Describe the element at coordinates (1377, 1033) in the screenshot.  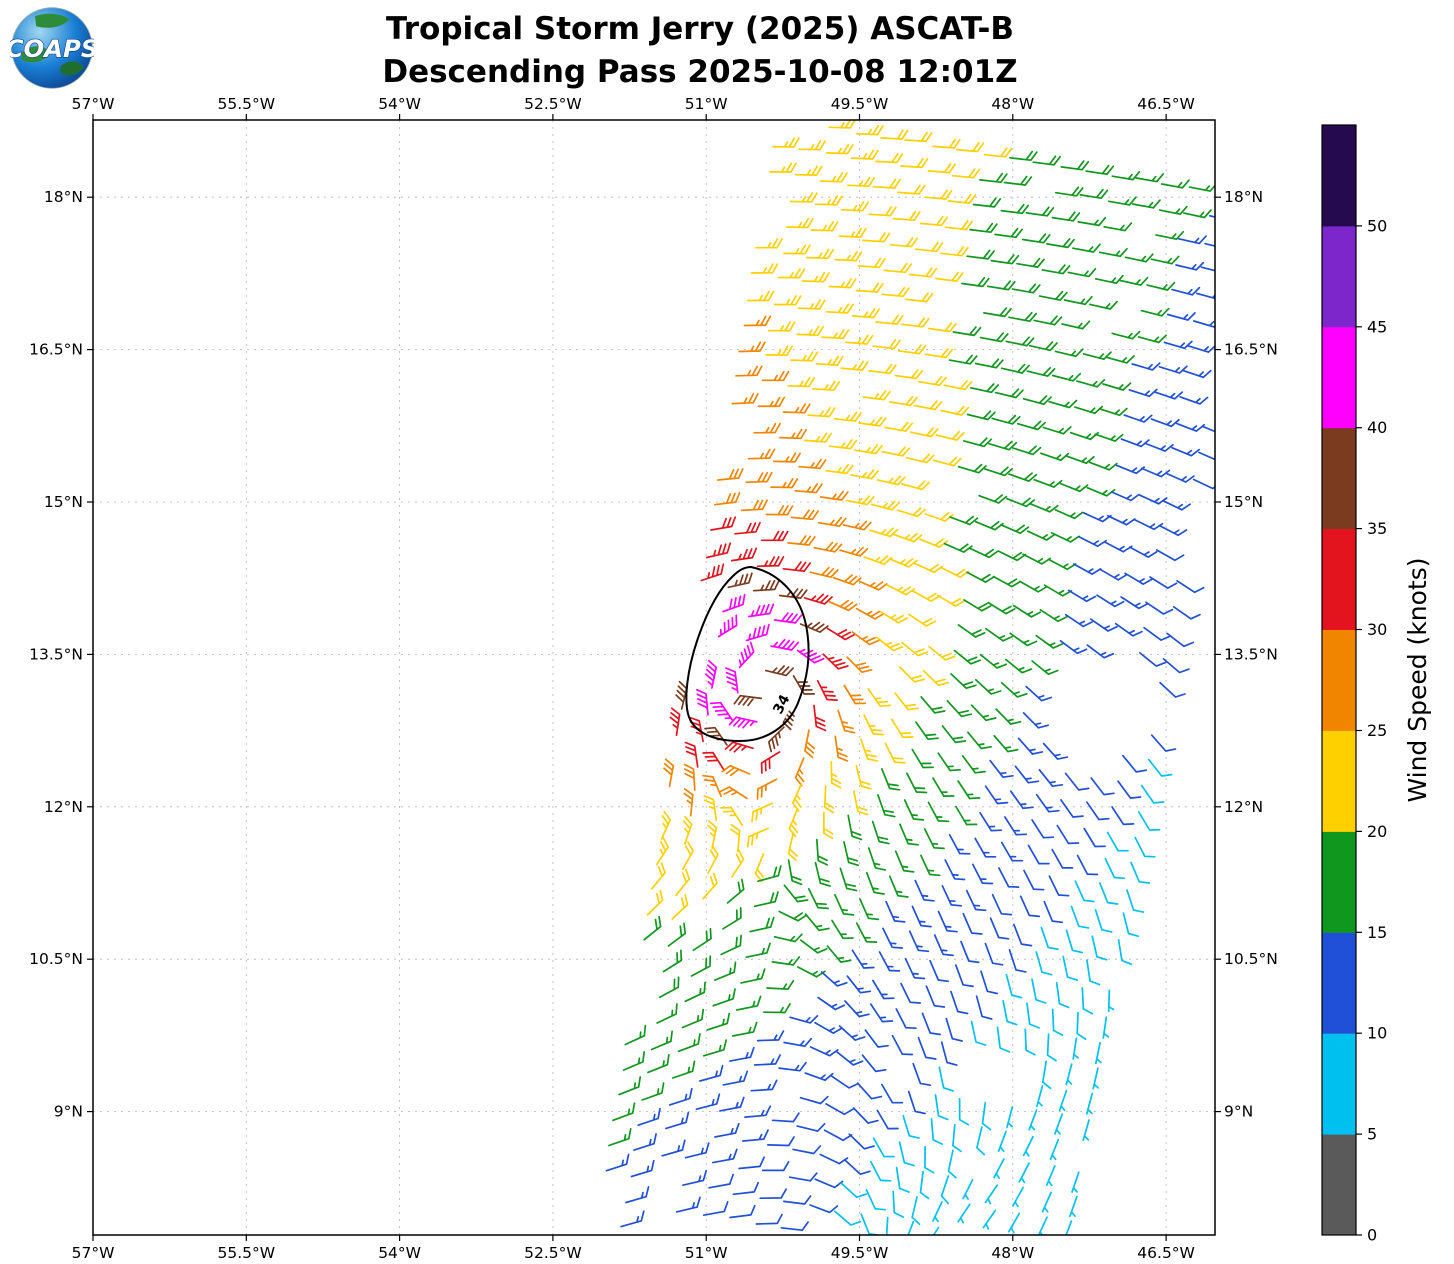
I see `colorbar-tick-label: 10` at that location.